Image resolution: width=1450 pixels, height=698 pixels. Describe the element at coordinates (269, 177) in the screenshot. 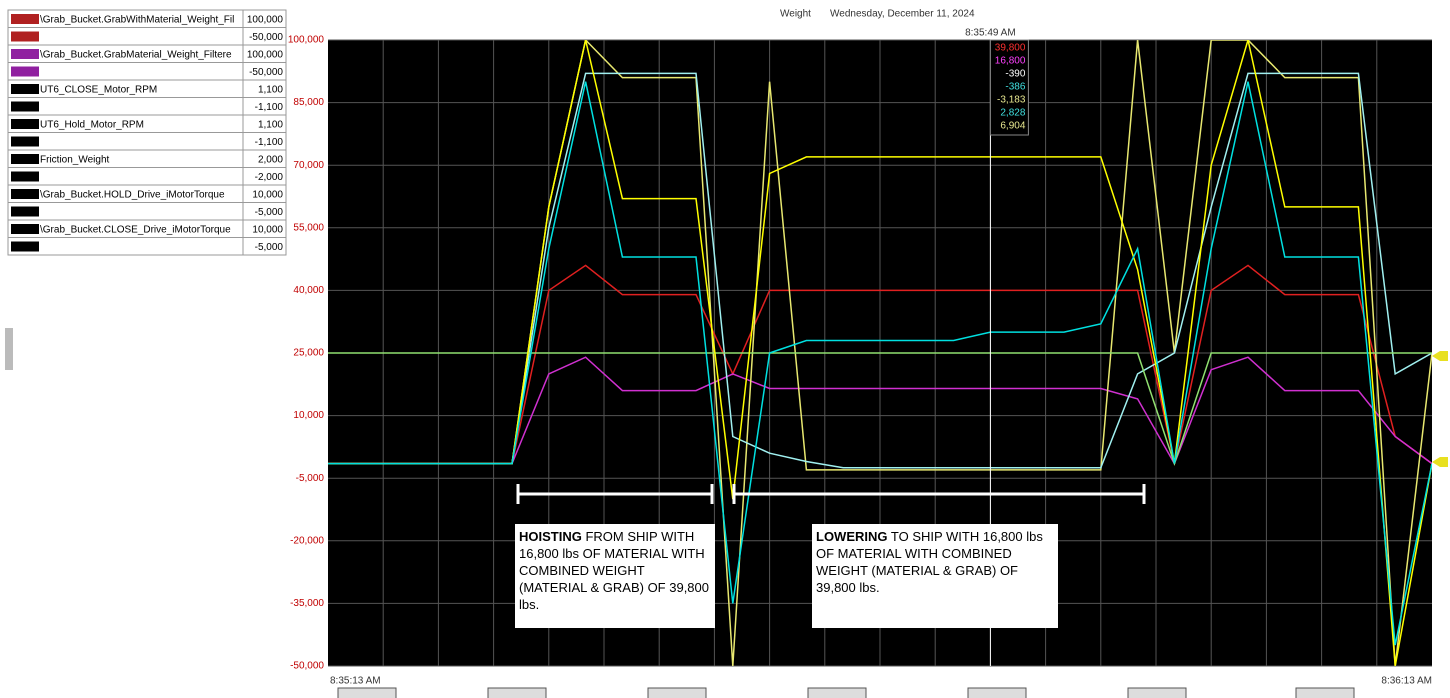

I see `legend-min: -2,000` at that location.